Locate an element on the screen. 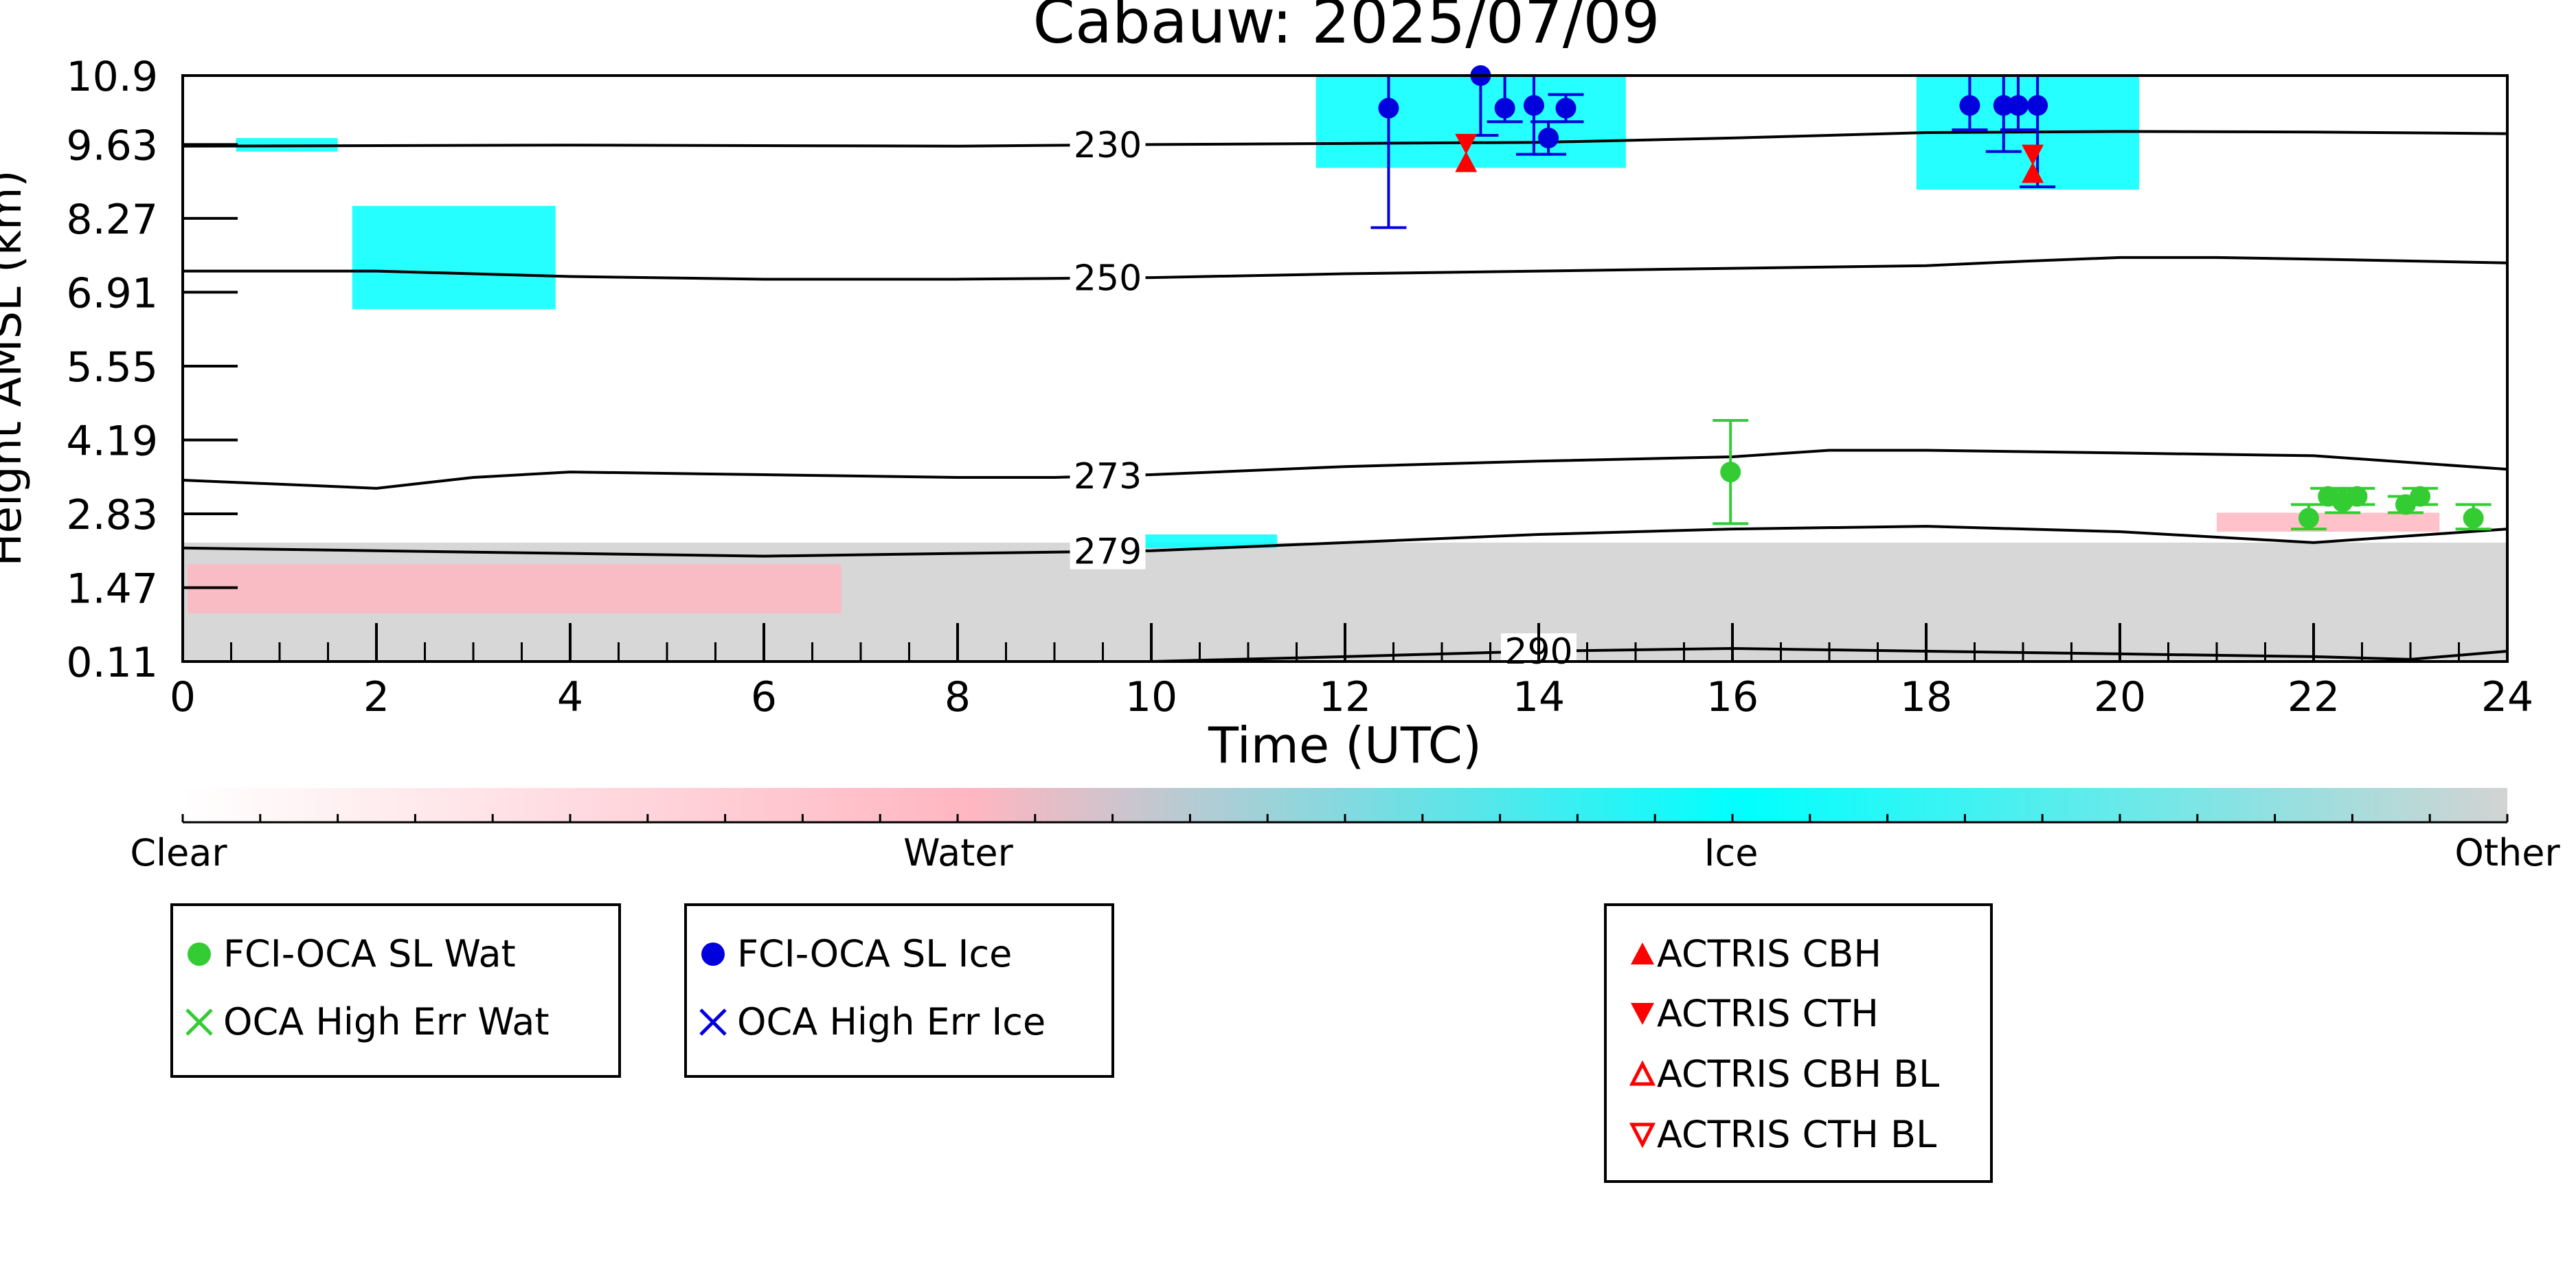 The image size is (2576, 1288). y-tick-label: 10.9 is located at coordinates (112, 77).